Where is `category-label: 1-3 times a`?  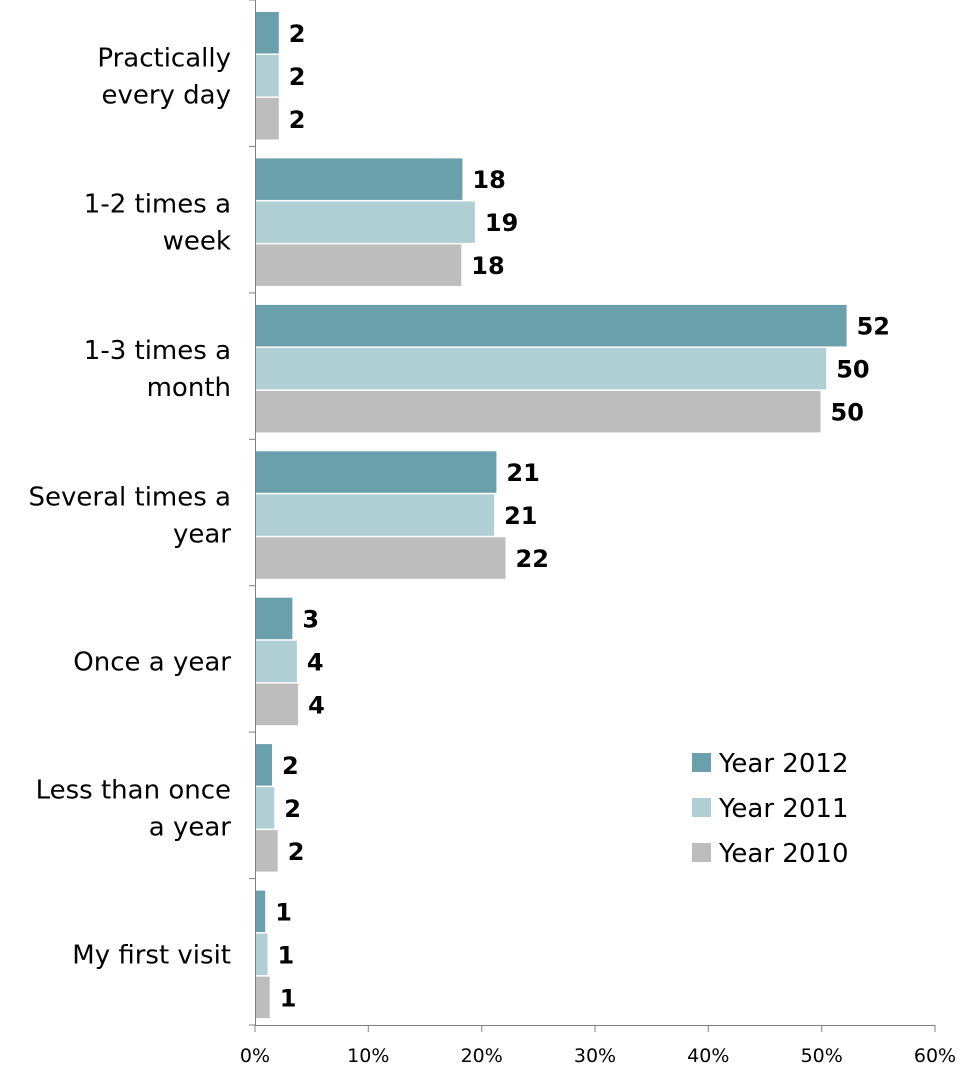
category-label: 1-3 times a is located at coordinates (157, 351).